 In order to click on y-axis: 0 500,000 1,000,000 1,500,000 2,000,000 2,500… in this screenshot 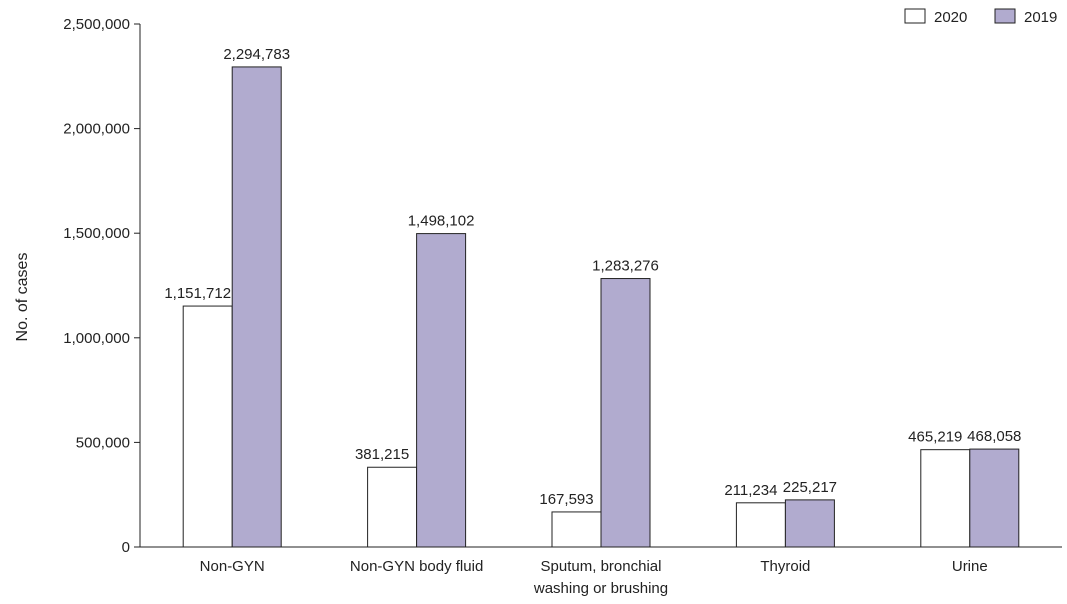, I will do `click(102, 286)`.